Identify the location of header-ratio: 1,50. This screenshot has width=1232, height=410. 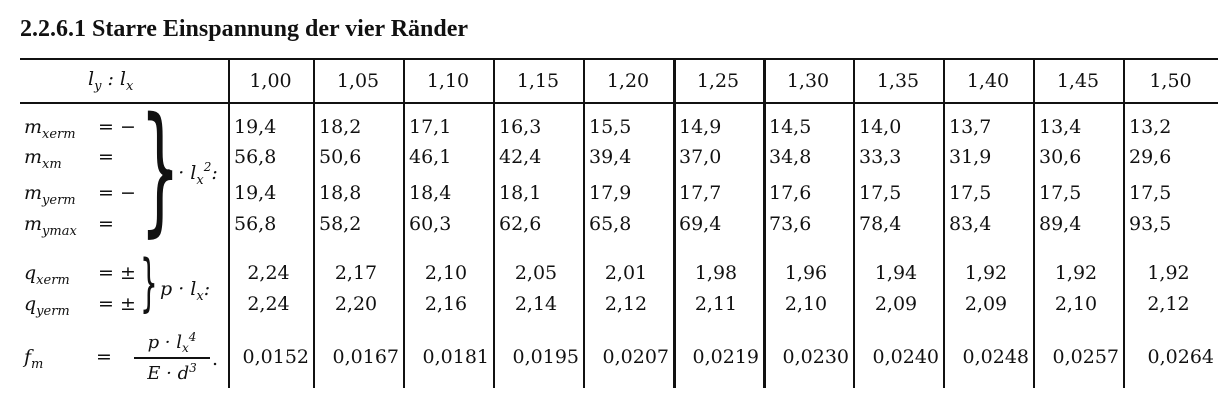
(1170, 81).